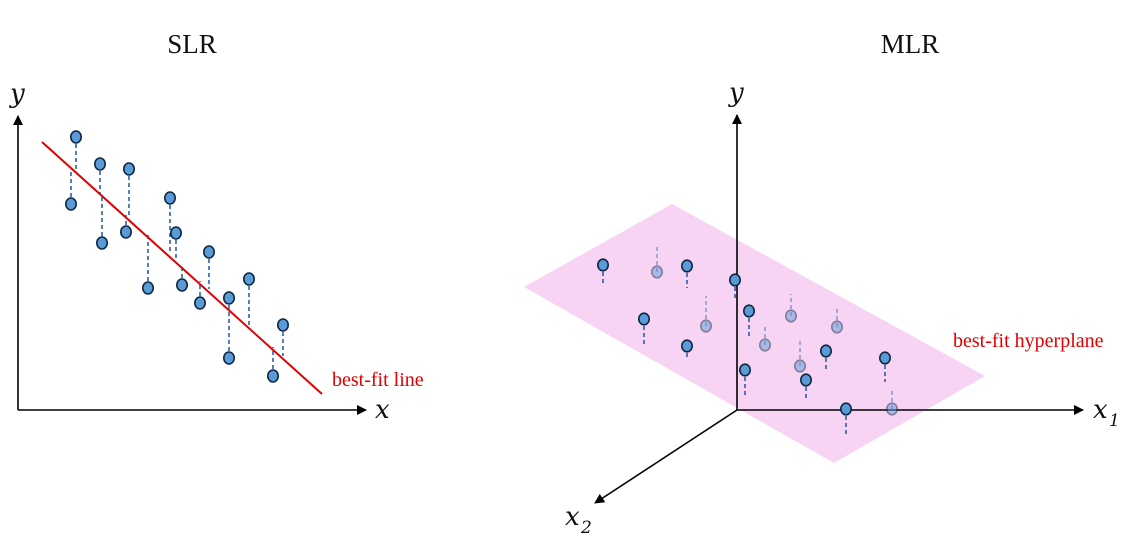  I want to click on slr-x-axis-label: x, so click(382, 410).